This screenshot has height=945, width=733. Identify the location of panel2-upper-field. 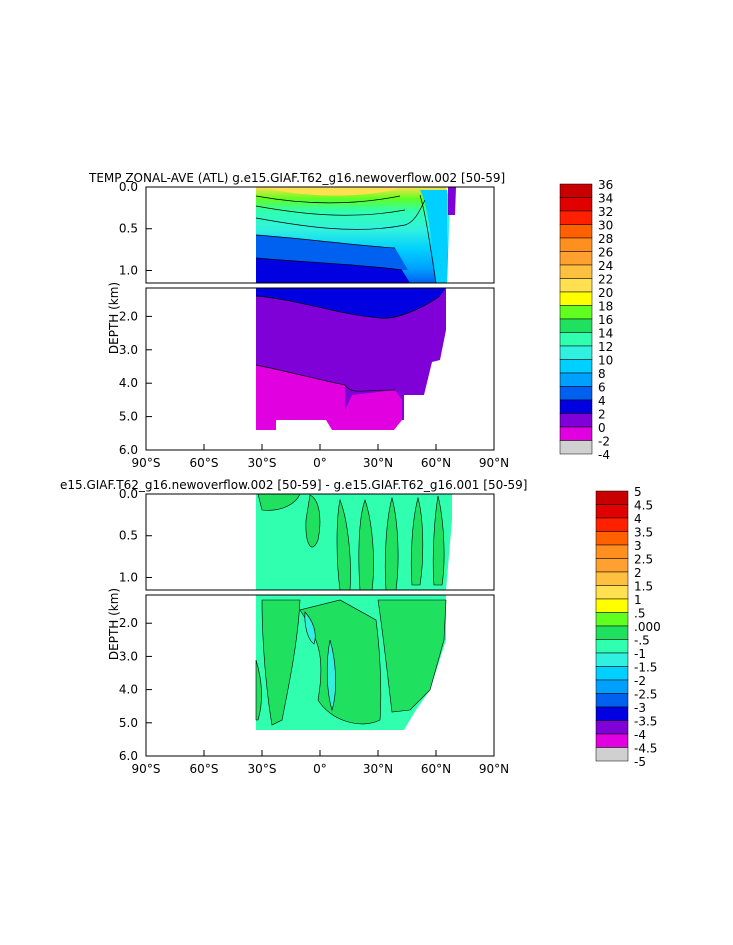
(354, 542).